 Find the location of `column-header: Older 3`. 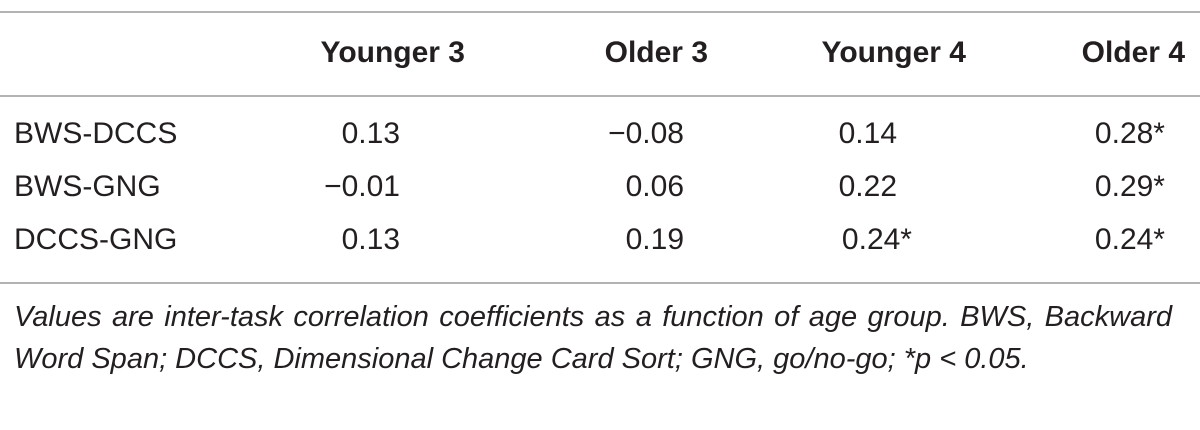

column-header: Older 3 is located at coordinates (656, 52).